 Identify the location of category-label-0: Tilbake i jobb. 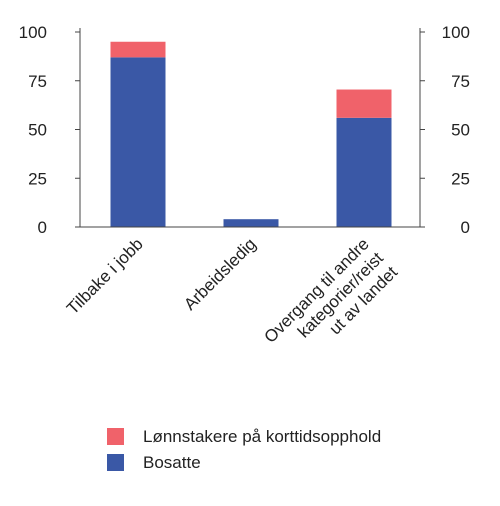
(105, 276).